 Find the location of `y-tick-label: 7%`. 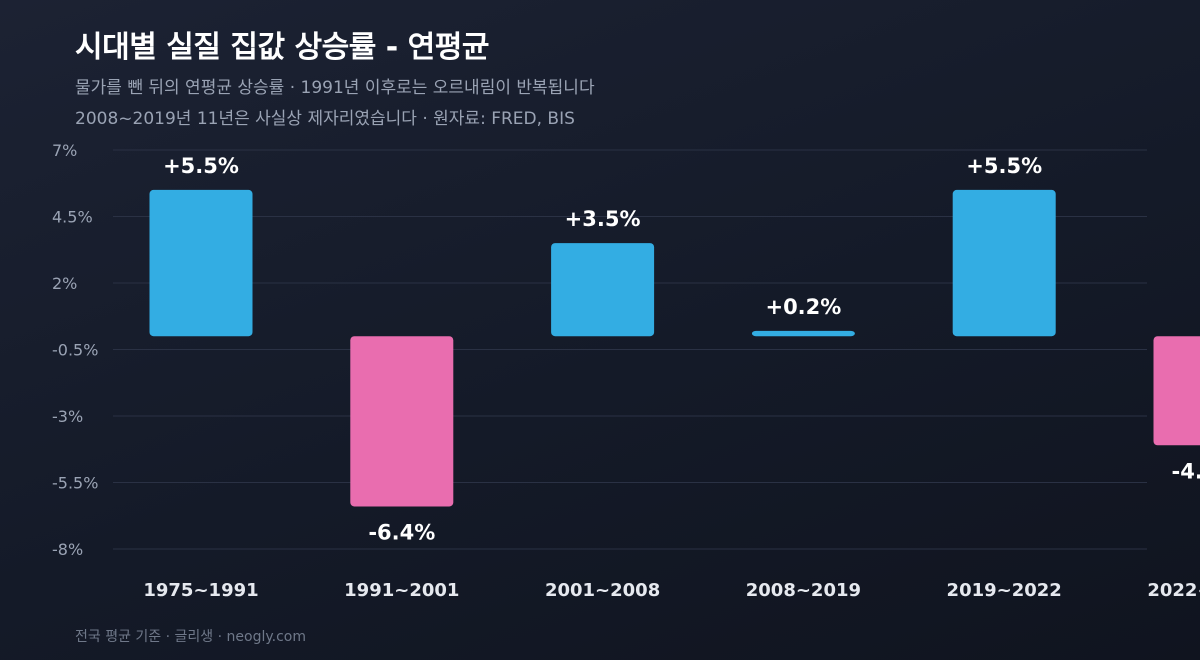

y-tick-label: 7% is located at coordinates (64, 150).